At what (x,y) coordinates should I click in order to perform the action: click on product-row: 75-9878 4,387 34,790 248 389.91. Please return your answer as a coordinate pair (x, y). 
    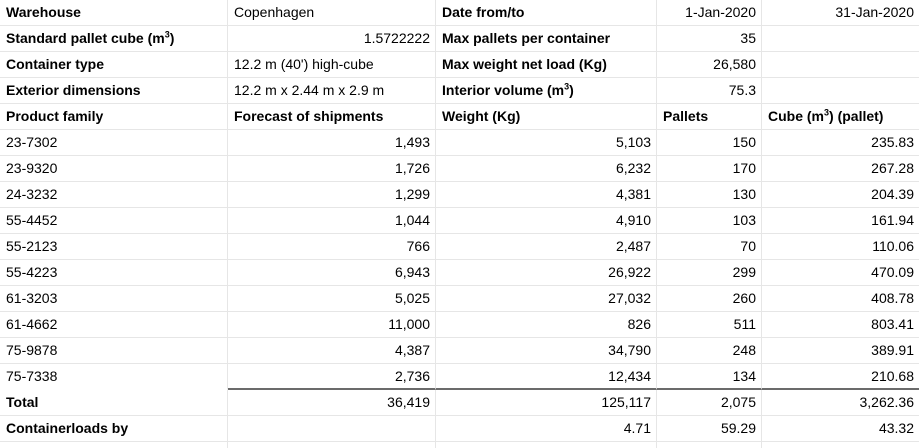
    Looking at the image, I should click on (459, 351).